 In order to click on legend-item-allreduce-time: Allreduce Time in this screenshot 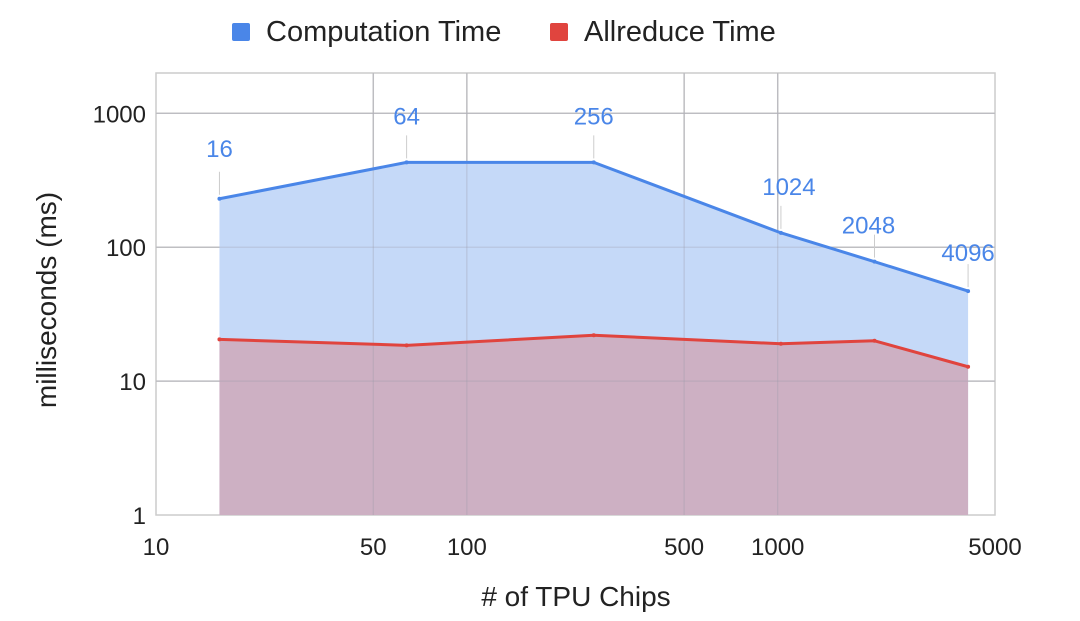, I will do `click(663, 32)`.